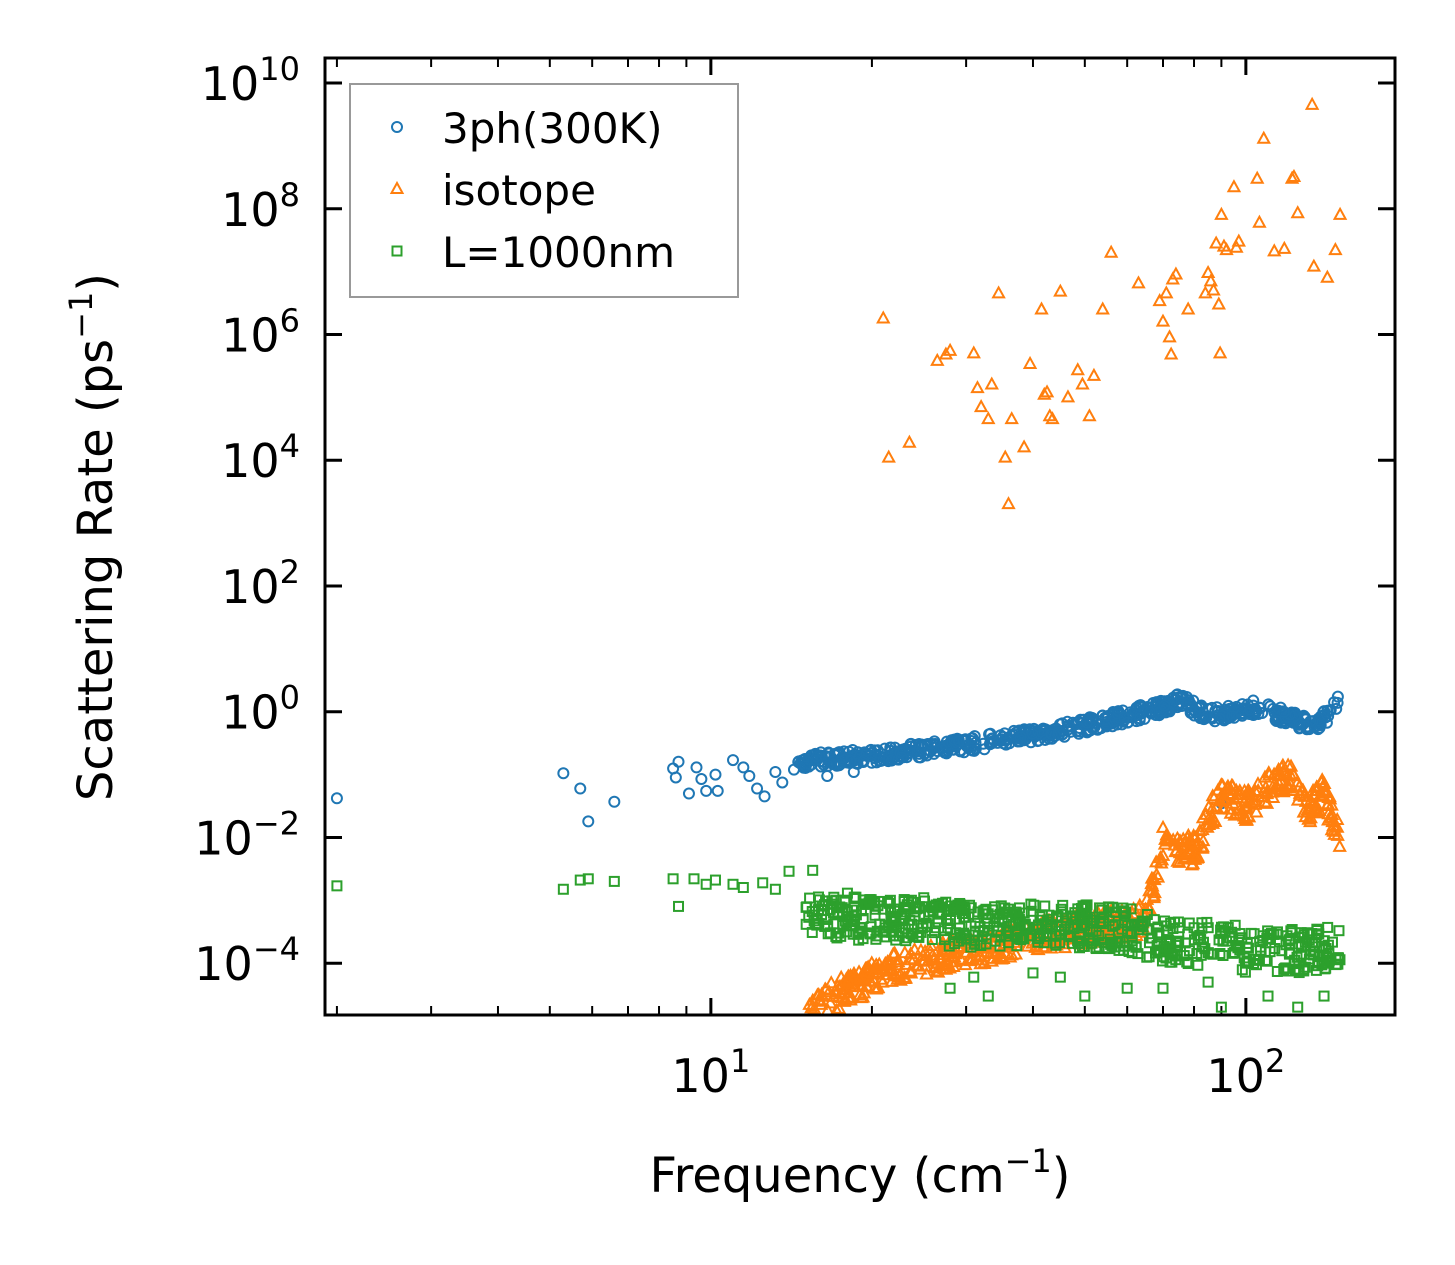 The height and width of the screenshot is (1265, 1455). What do you see at coordinates (978, 1072) in the screenshot?
I see `x-tick-labels: 101 102` at bounding box center [978, 1072].